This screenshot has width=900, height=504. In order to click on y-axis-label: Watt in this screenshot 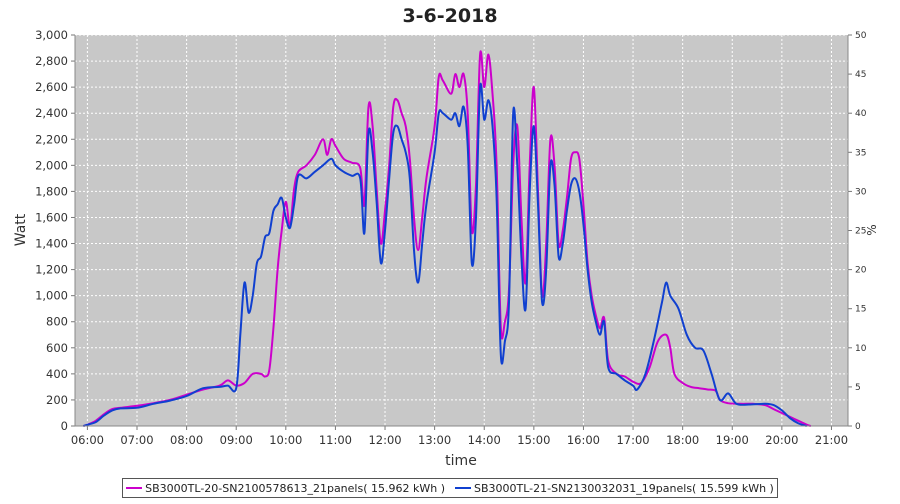, I will do `click(21, 229)`.